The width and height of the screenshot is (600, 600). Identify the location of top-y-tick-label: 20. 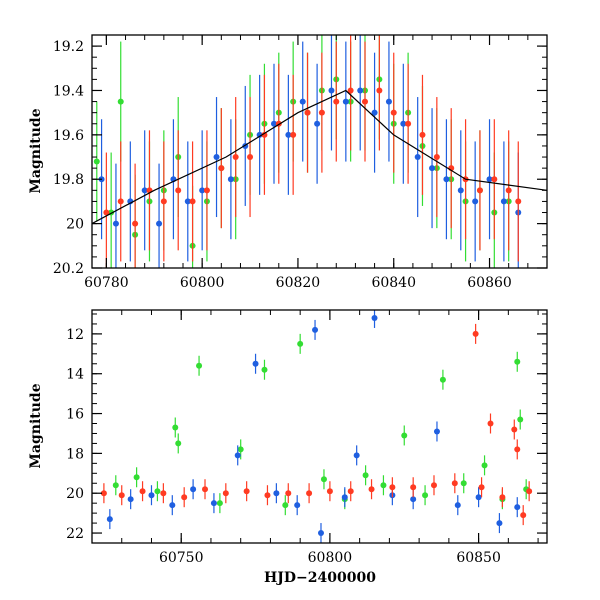
(75, 225).